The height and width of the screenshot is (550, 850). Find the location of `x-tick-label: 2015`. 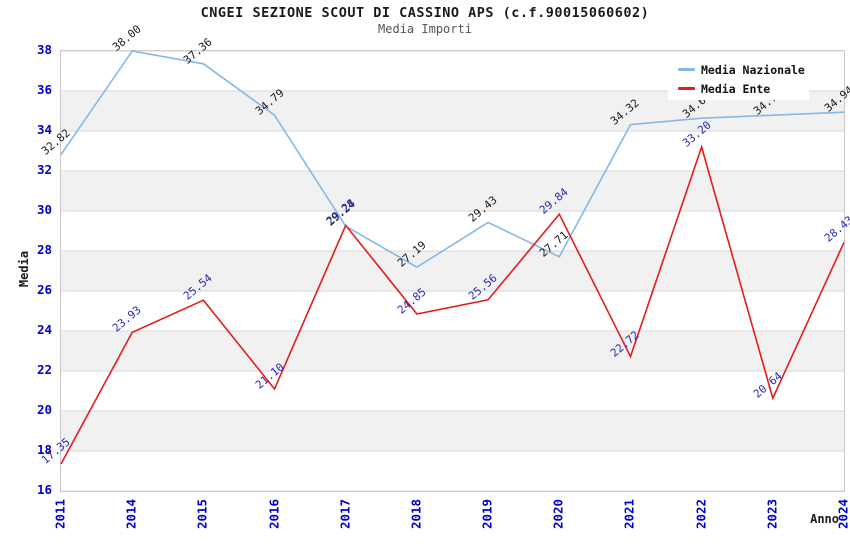

x-tick-label: 2015 is located at coordinates (202, 514).